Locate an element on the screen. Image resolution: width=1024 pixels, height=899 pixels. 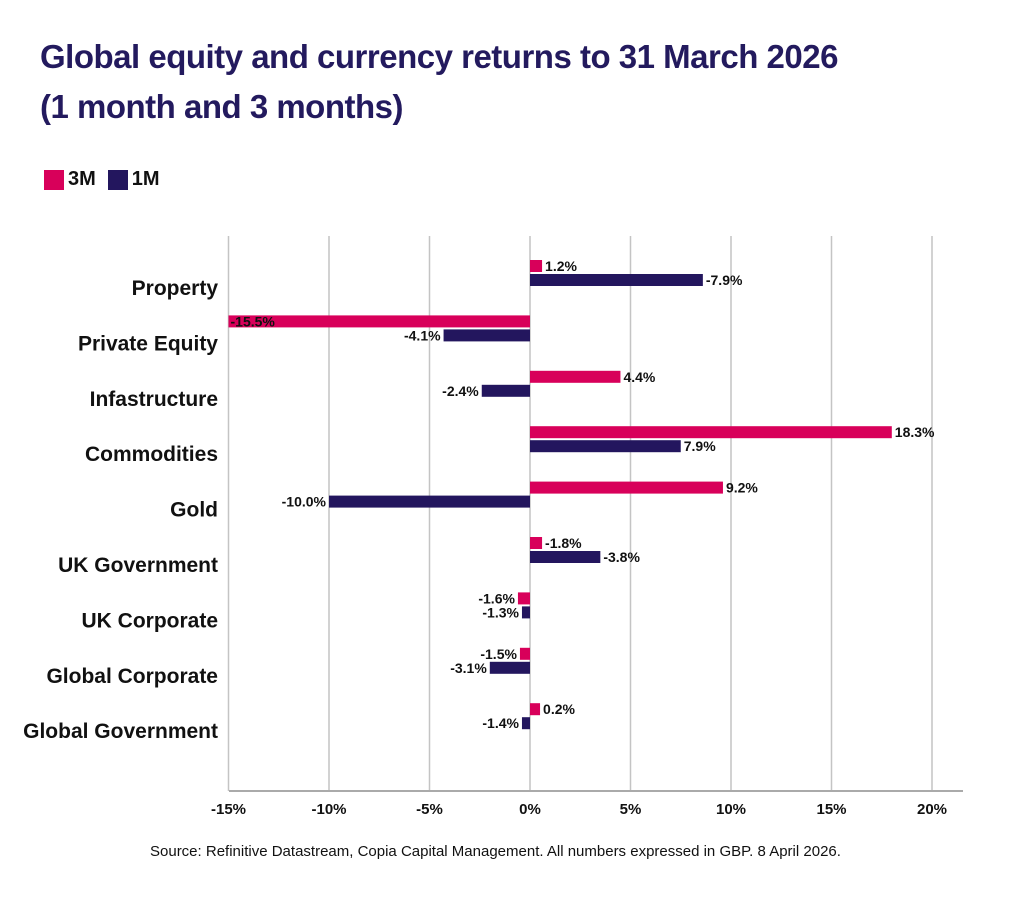
data-label-3m: 0.2% is located at coordinates (559, 709).